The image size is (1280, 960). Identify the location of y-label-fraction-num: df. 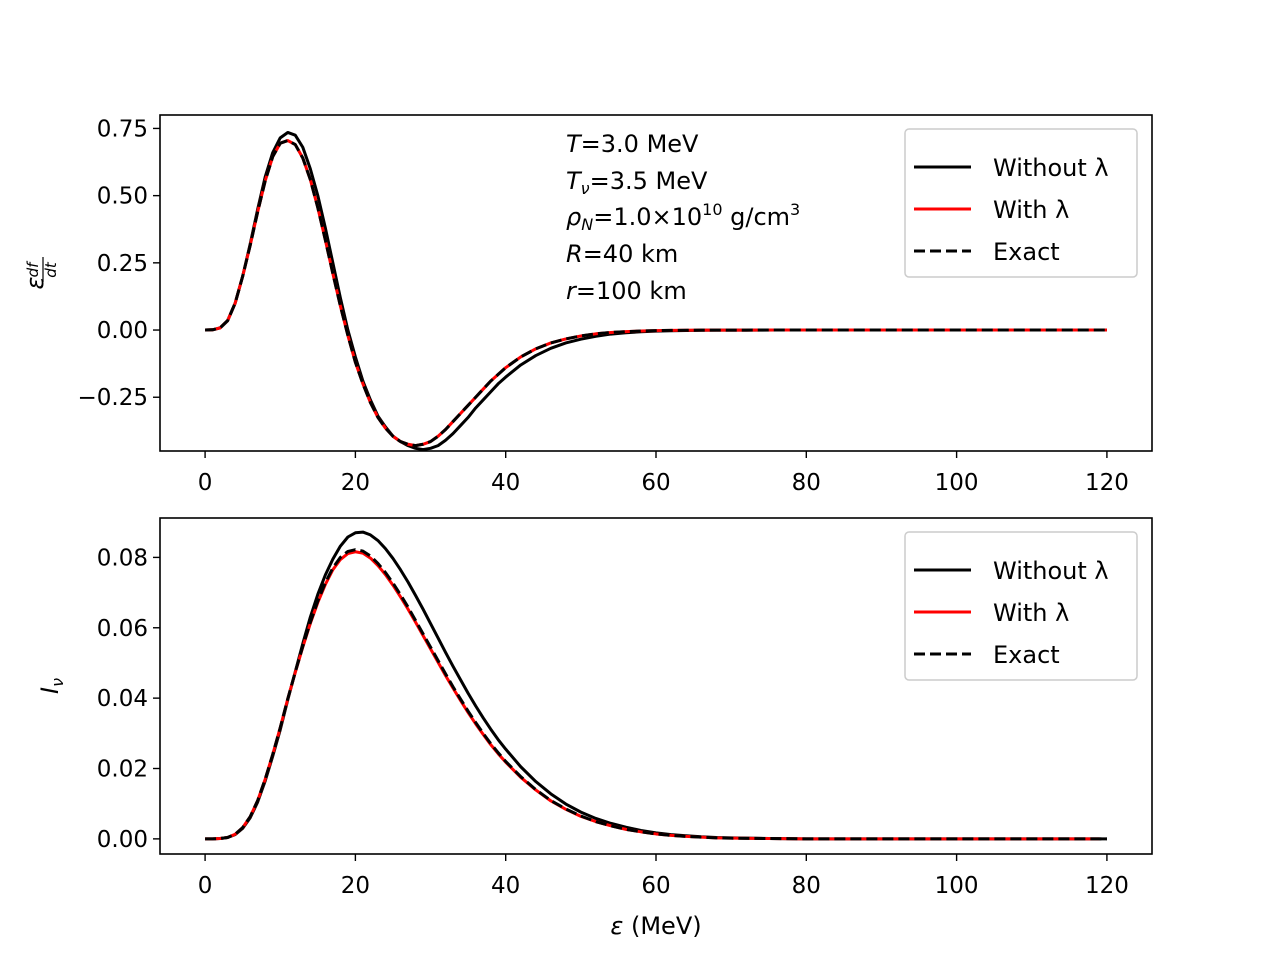
(33, 269).